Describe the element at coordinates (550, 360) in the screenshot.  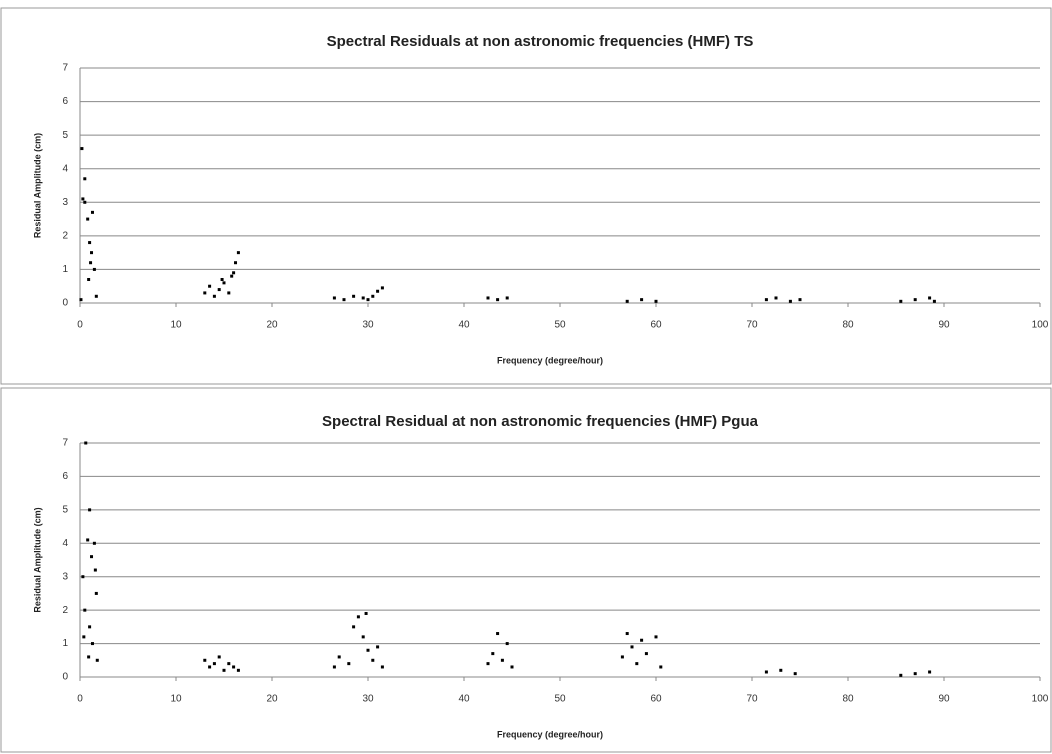
I see `x-axis-label: Frequency (degree/hour)` at that location.